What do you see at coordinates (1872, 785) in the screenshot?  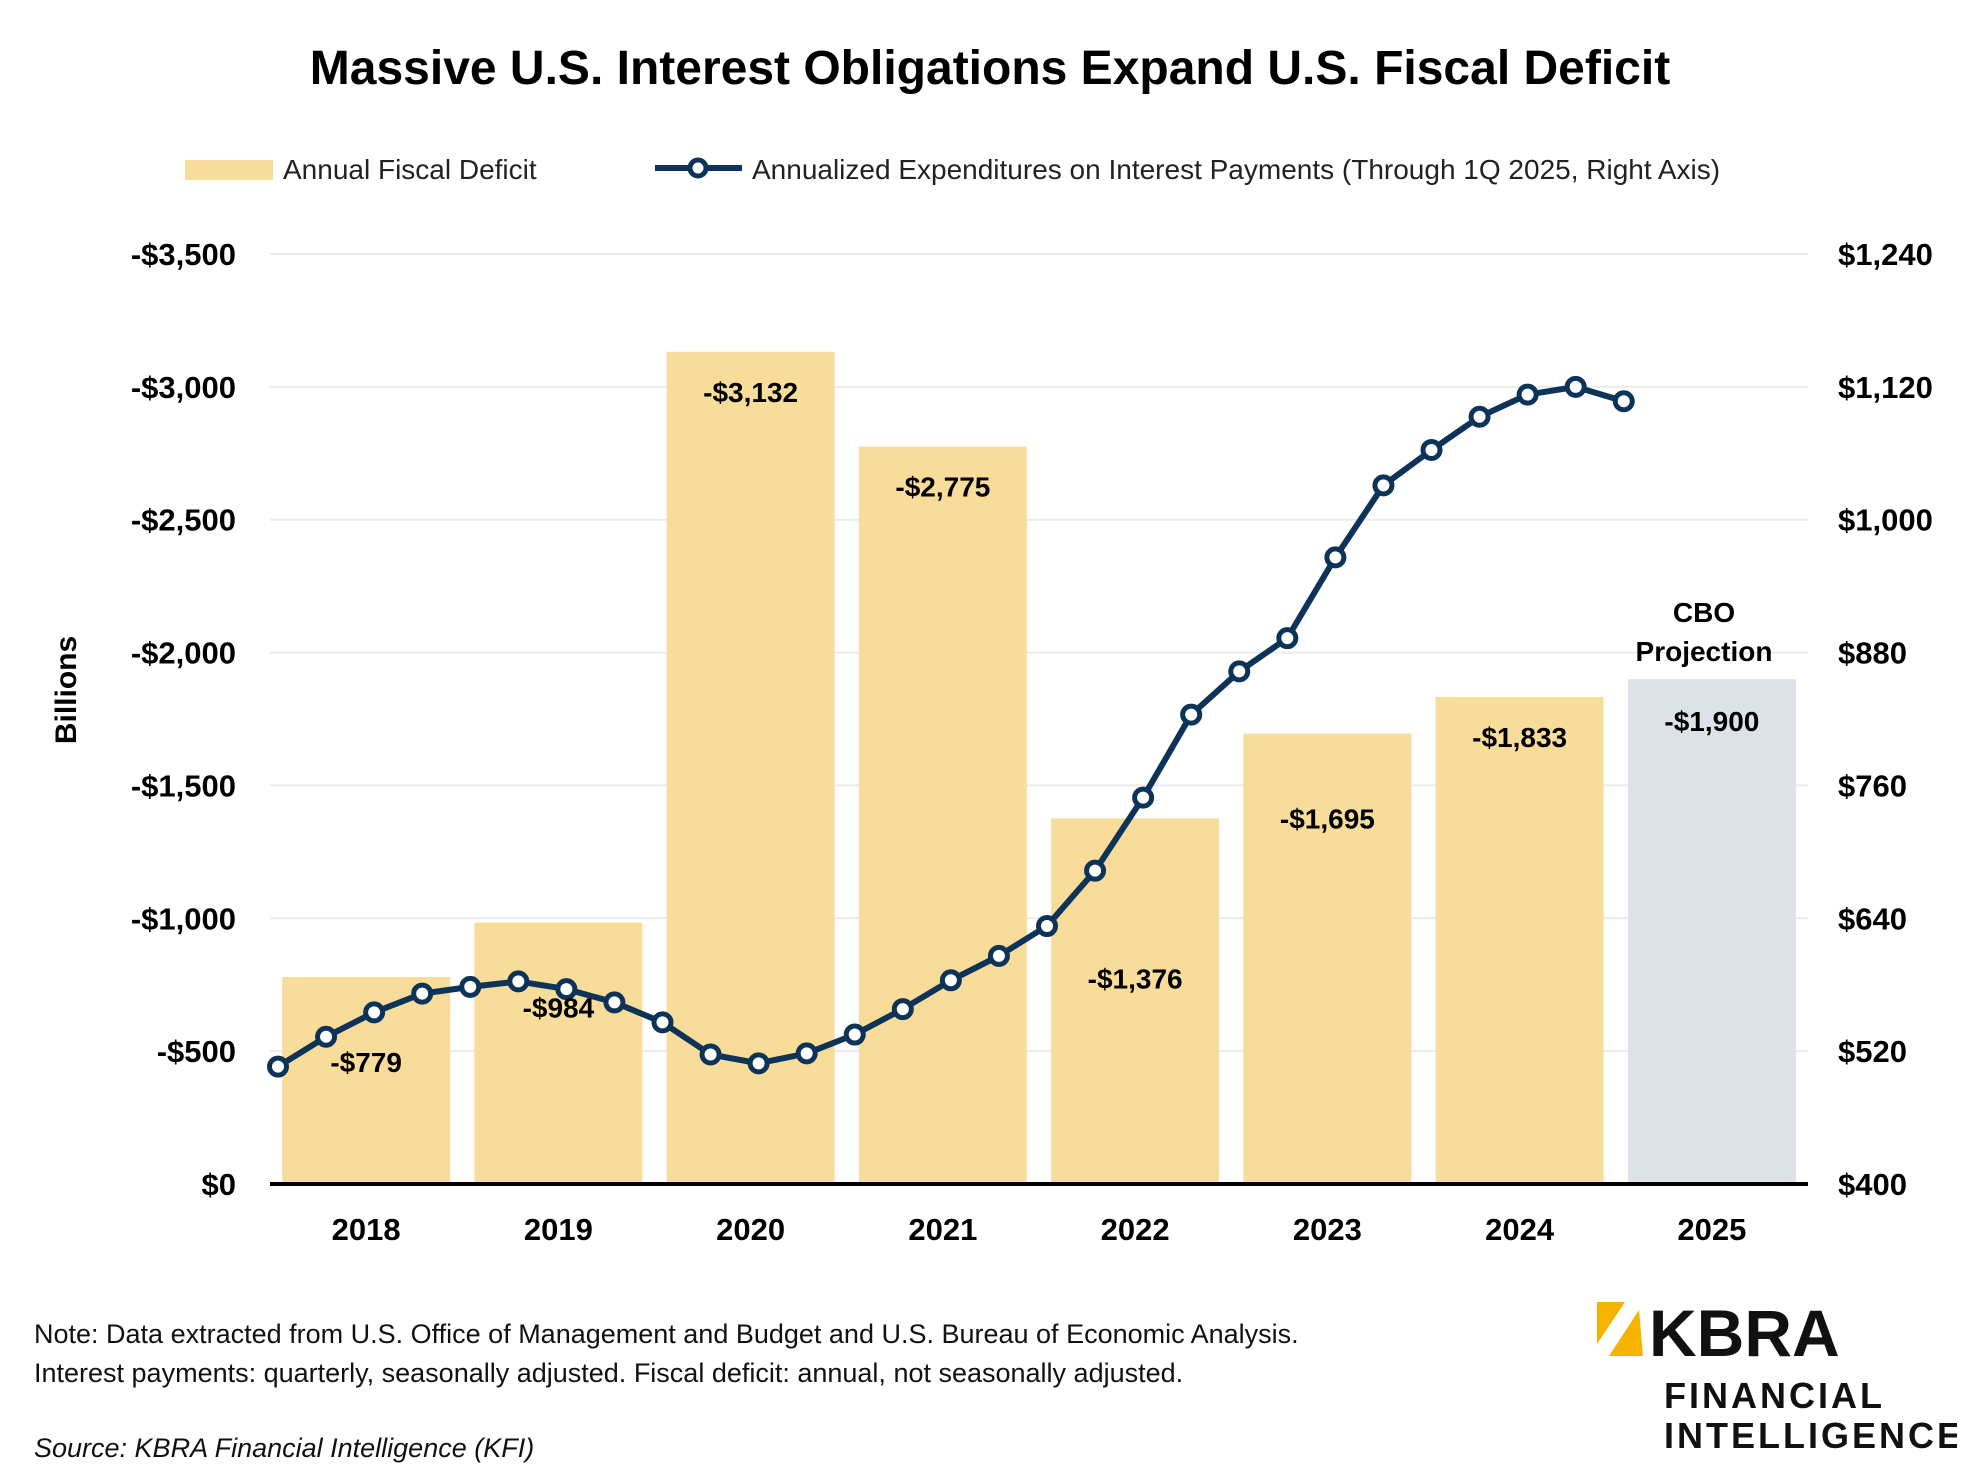 I see `y-right-tick-label: $760` at bounding box center [1872, 785].